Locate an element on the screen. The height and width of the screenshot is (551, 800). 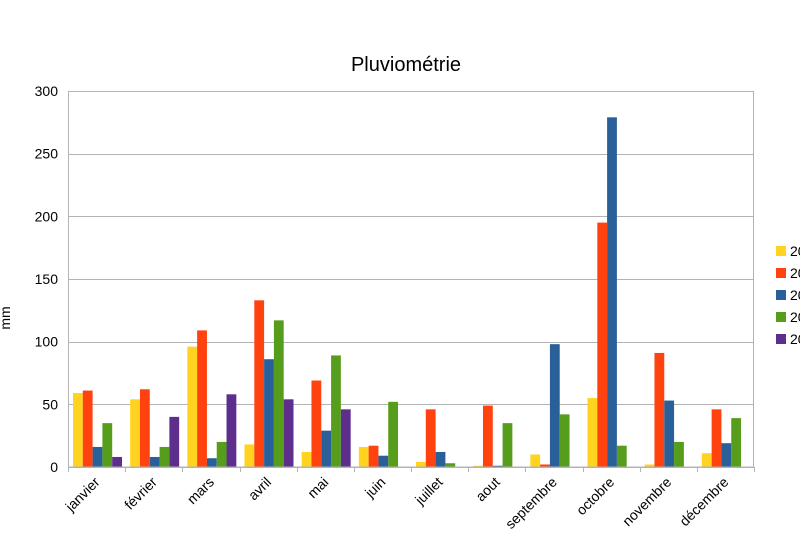
y-tick-label-1: 50 is located at coordinates (50, 404).